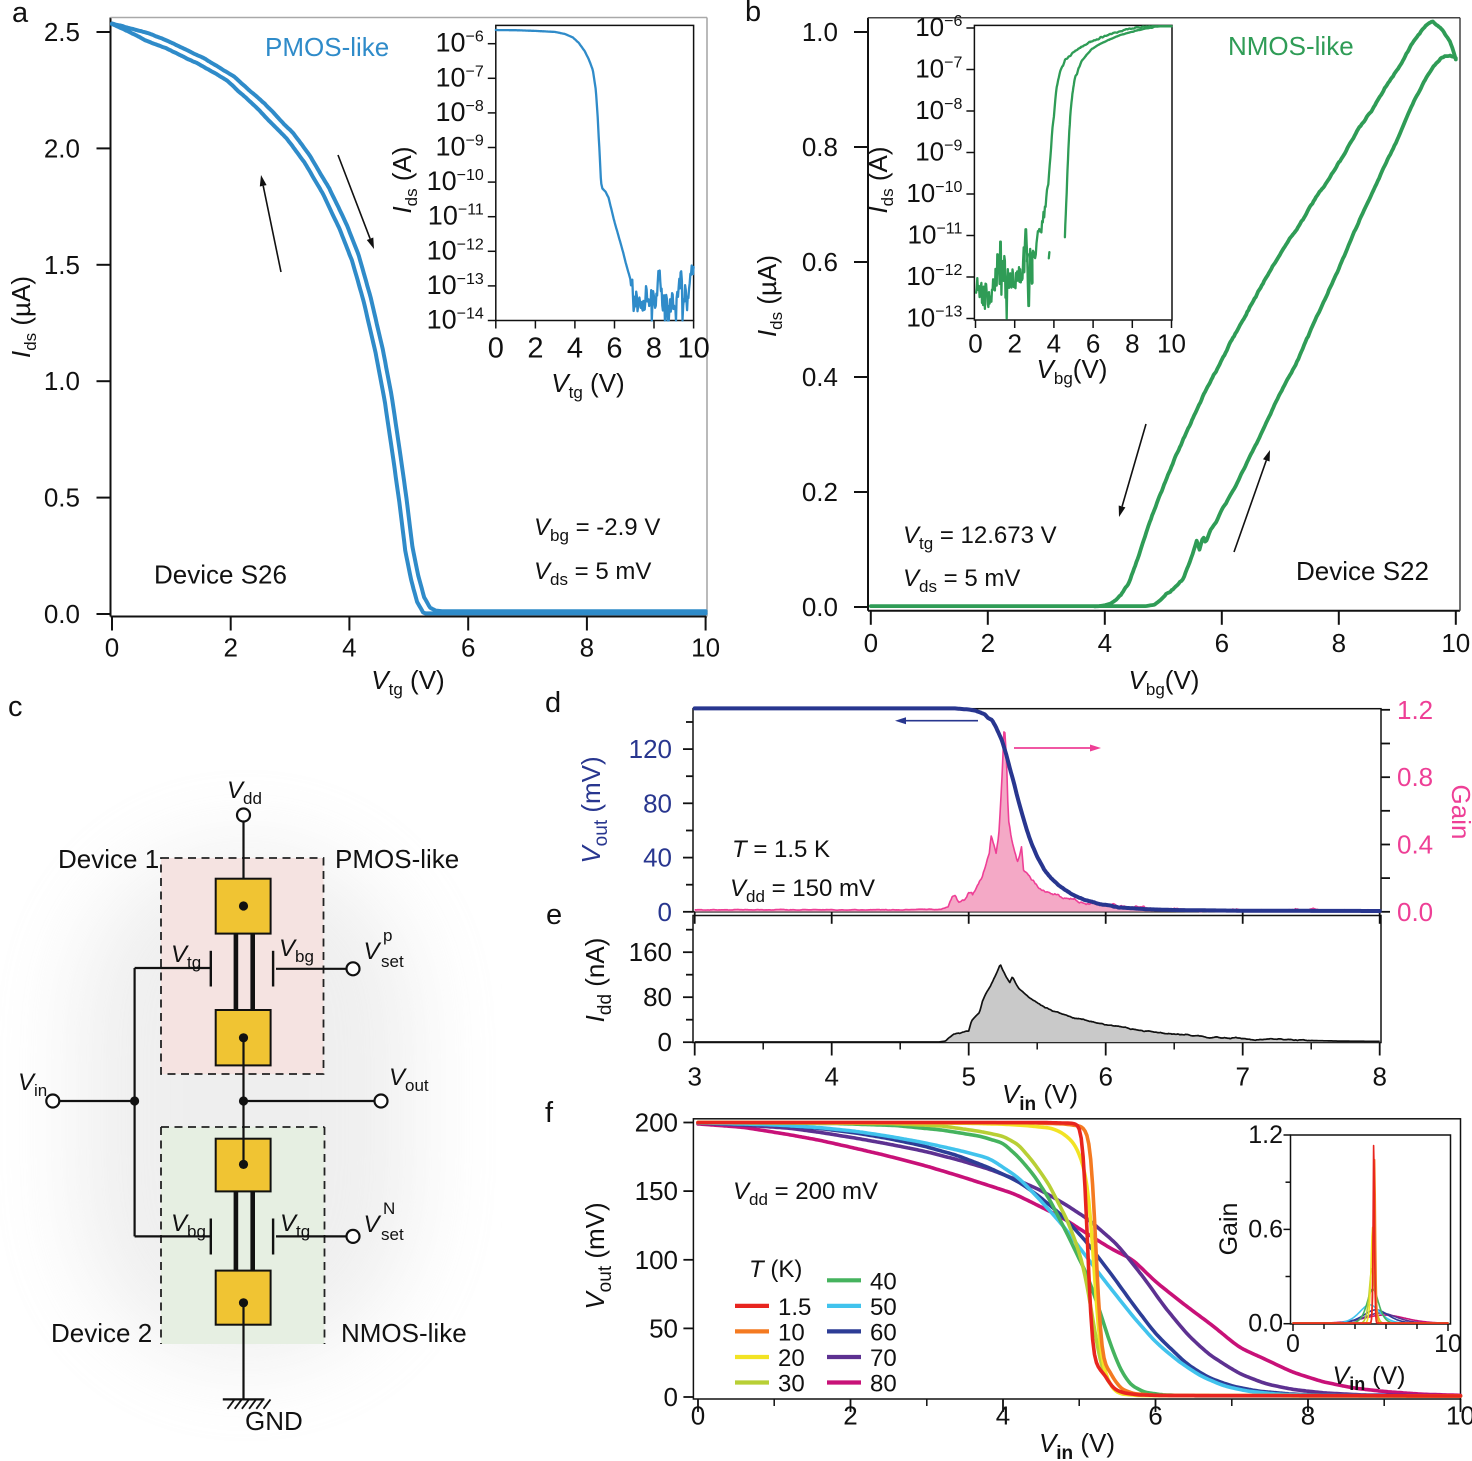 Image resolution: width=1472 pixels, height=1461 pixels. I want to click on svg-text: p, so click(387, 935).